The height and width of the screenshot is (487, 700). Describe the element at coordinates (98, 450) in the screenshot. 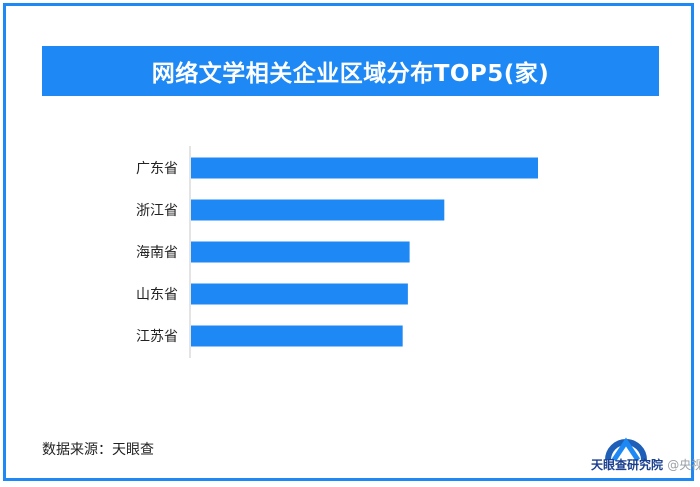

I see `data-source: 数据来源：天眼查` at that location.